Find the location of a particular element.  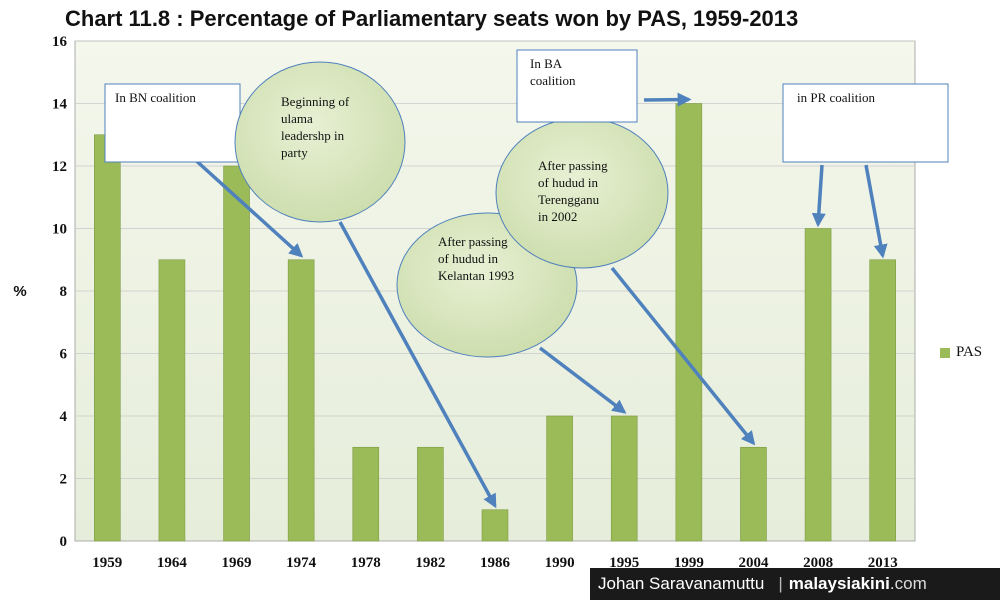

legend: PAS is located at coordinates (961, 352).